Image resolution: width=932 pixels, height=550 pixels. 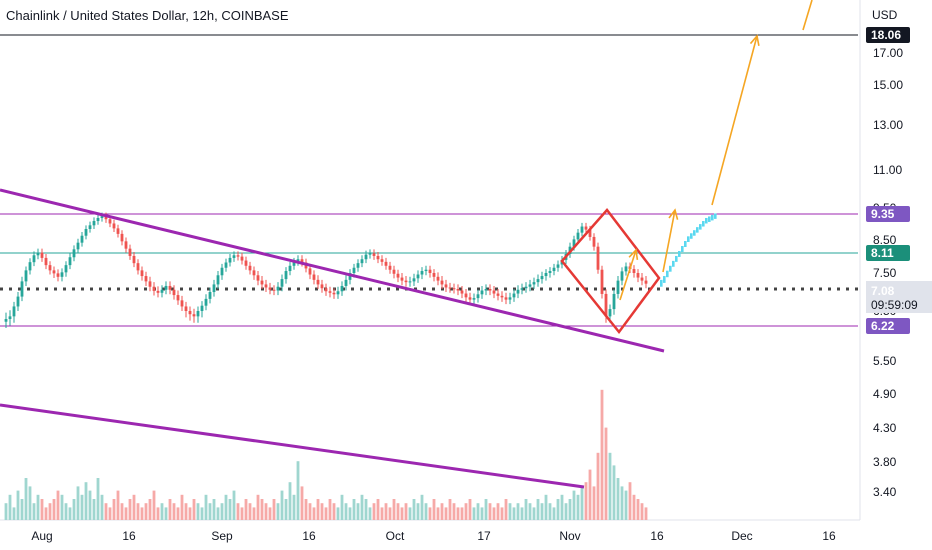 What do you see at coordinates (894, 305) in the screenshot?
I see `countdown-label: 09:59:09` at bounding box center [894, 305].